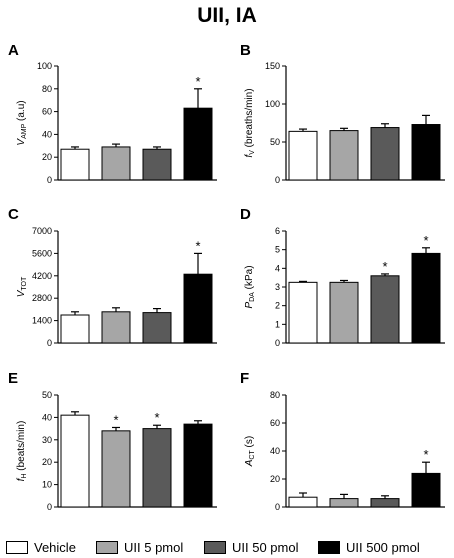  I want to click on legend-item-uii-5: UII 5 pmol, so click(139, 547).